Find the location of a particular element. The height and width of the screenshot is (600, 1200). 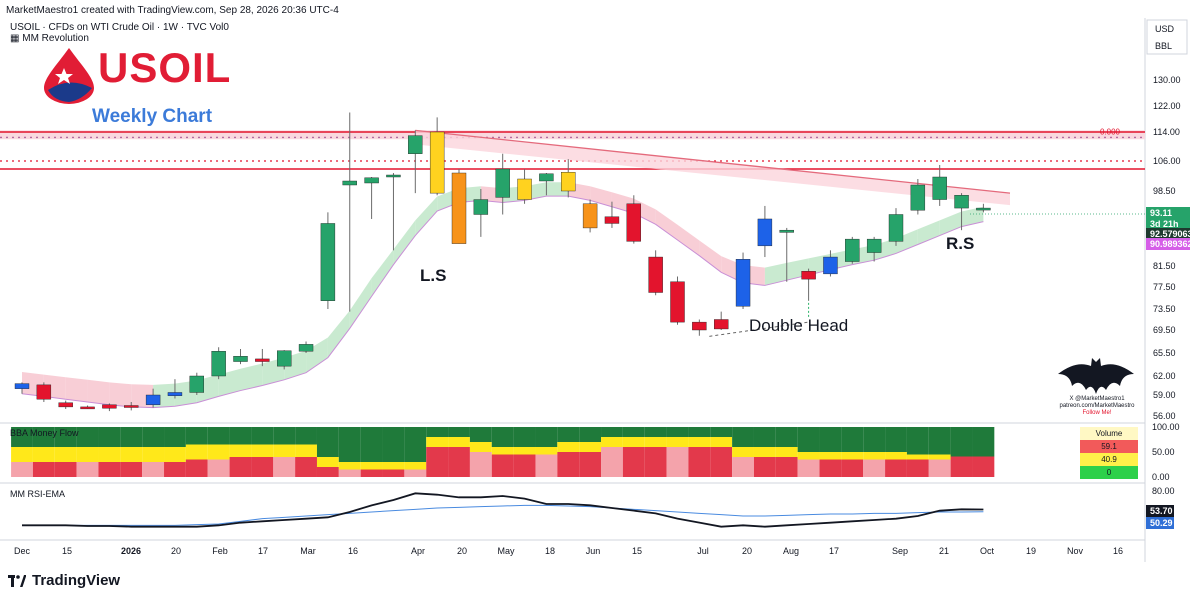

oil-drop-logo-icon is located at coordinates (69, 76).